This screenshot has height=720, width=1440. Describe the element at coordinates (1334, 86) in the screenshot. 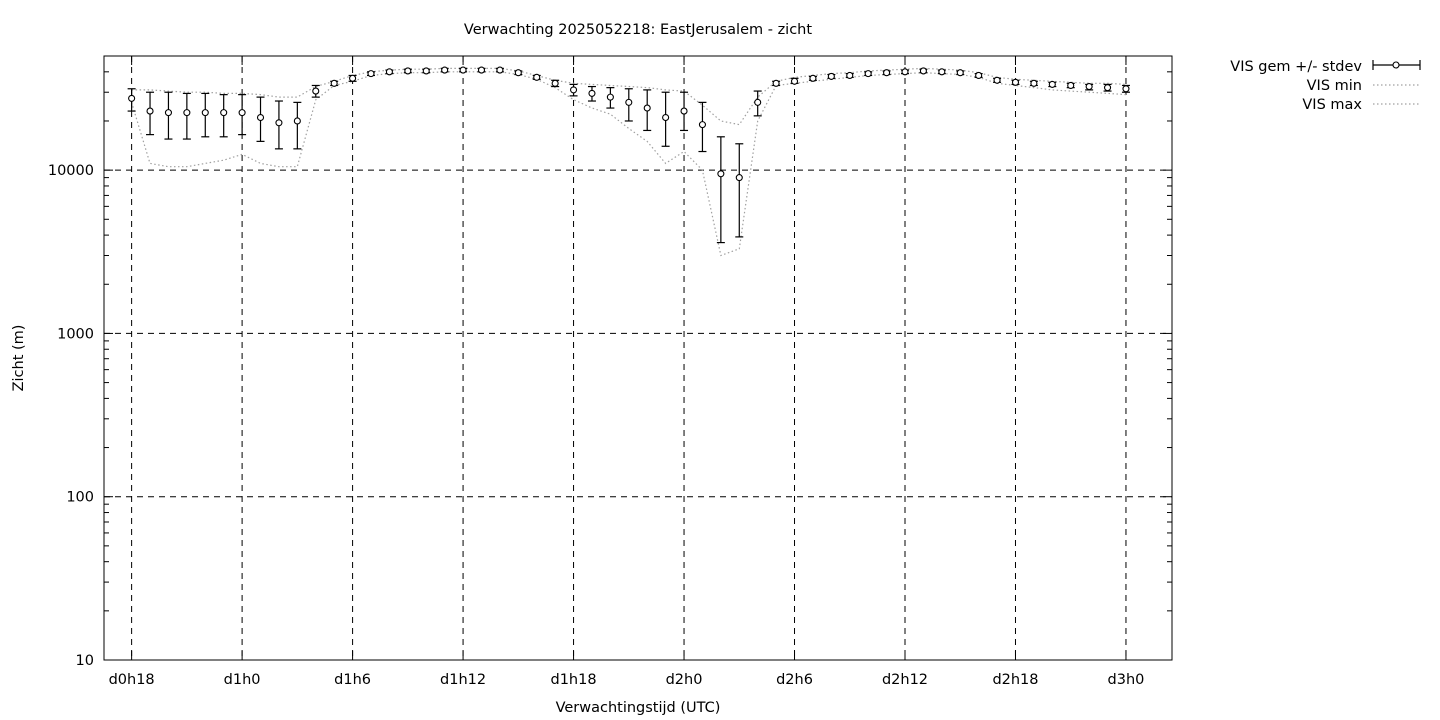

I see `legend-label-min: VIS min` at that location.